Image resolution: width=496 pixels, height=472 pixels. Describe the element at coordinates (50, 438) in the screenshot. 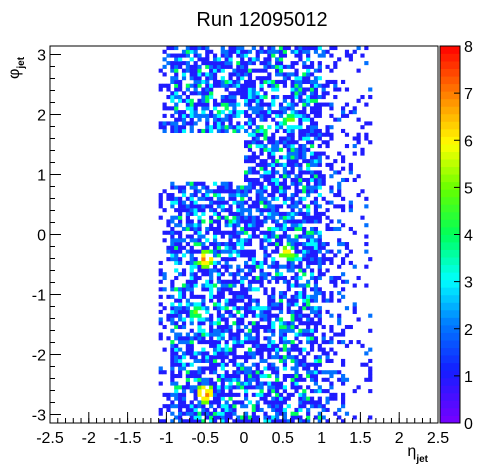

I see `x-tick-label: -2.5` at that location.